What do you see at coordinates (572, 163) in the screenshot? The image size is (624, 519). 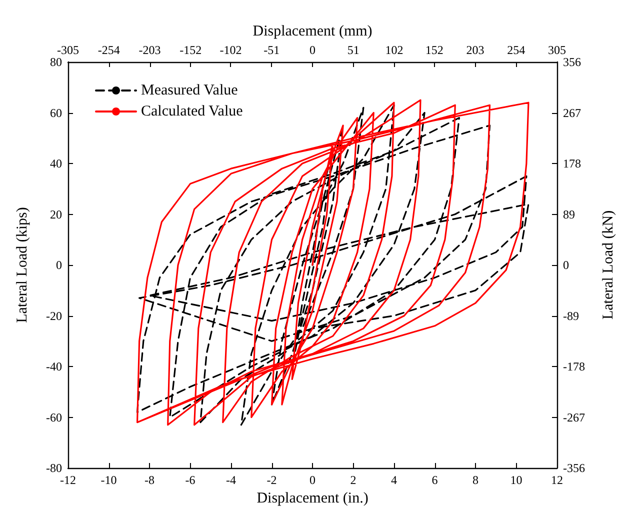 I see `y2-tick-label: 178` at bounding box center [572, 163].